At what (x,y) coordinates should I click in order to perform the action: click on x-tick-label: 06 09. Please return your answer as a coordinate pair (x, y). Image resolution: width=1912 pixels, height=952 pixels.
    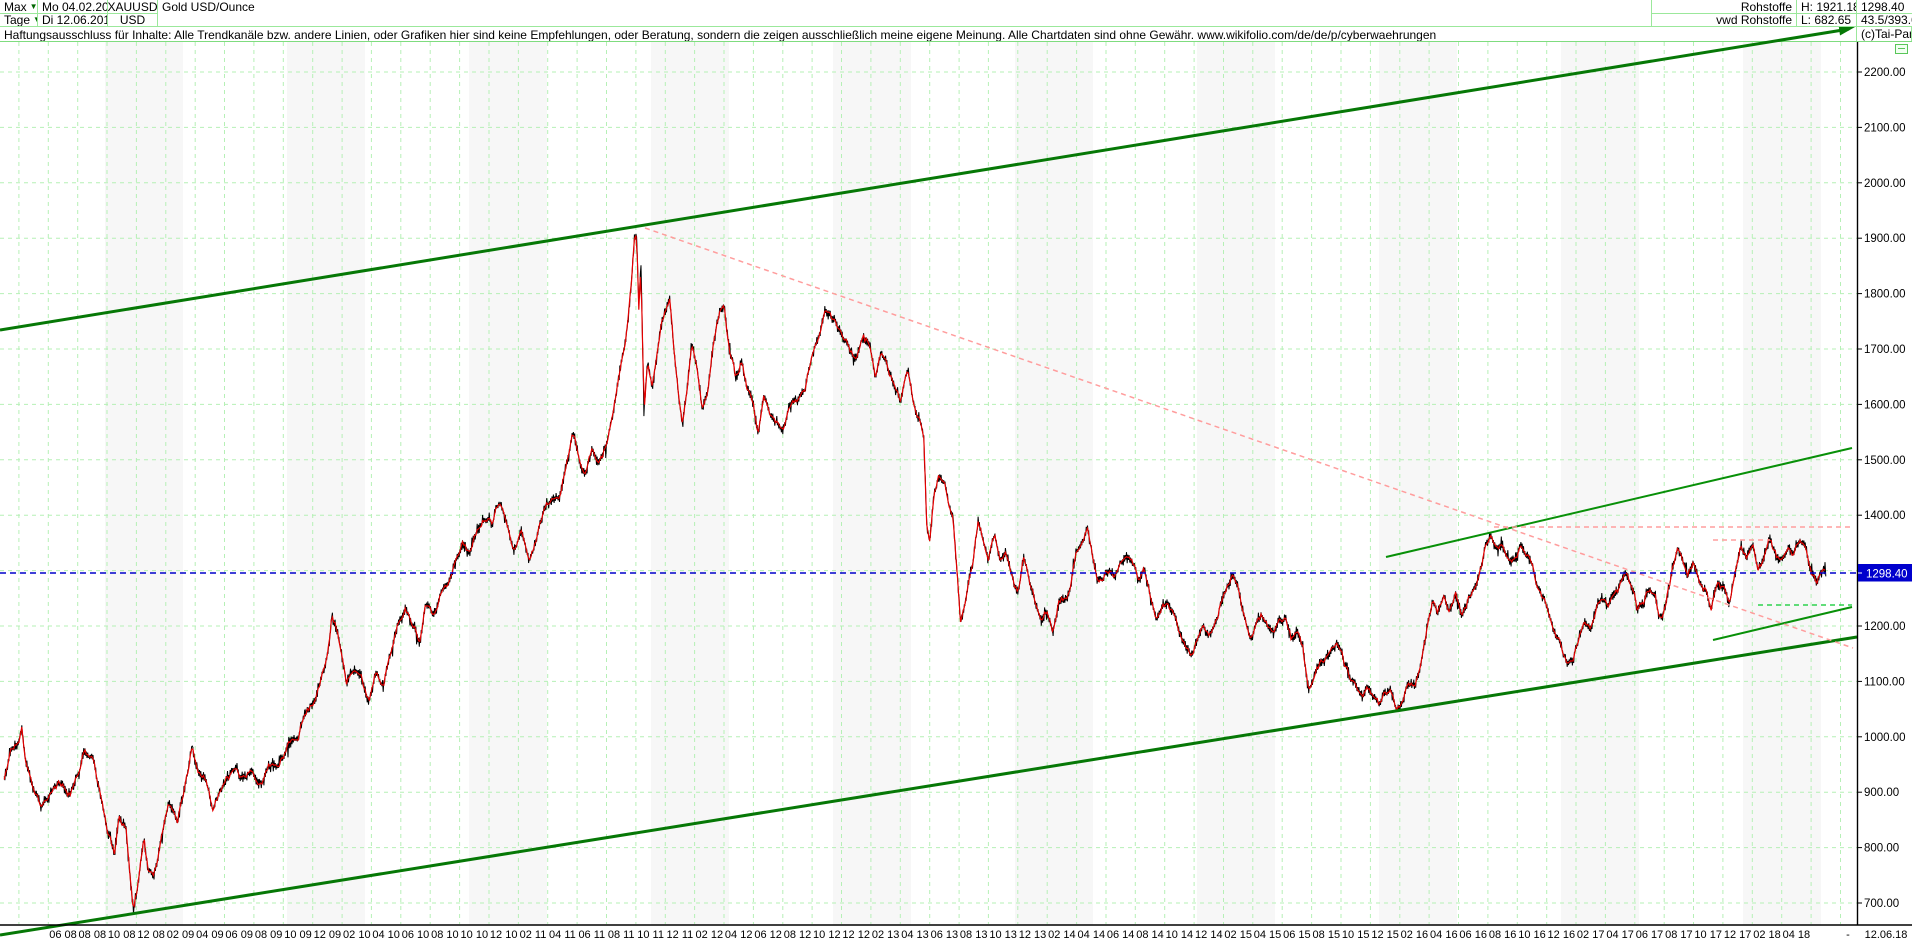
    Looking at the image, I should click on (239, 935).